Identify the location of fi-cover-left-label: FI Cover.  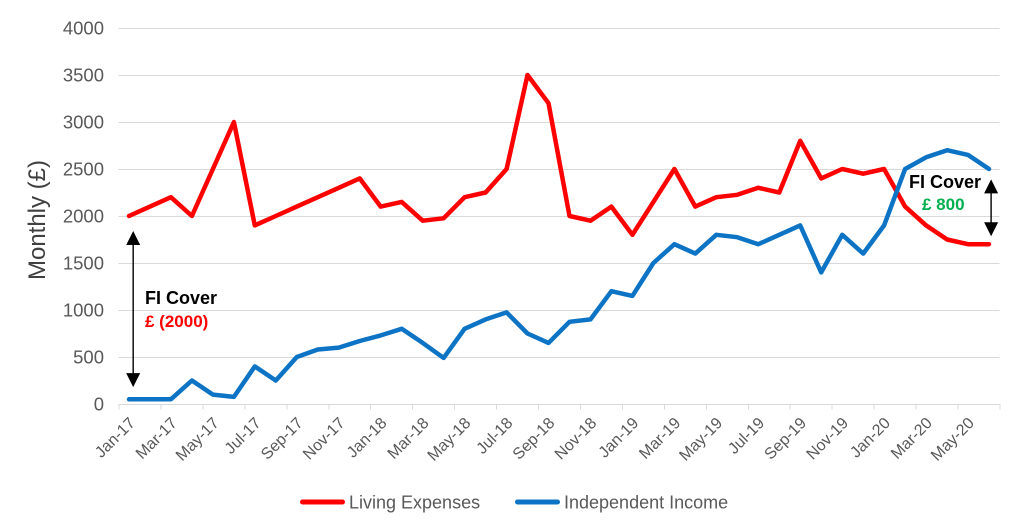
(181, 298).